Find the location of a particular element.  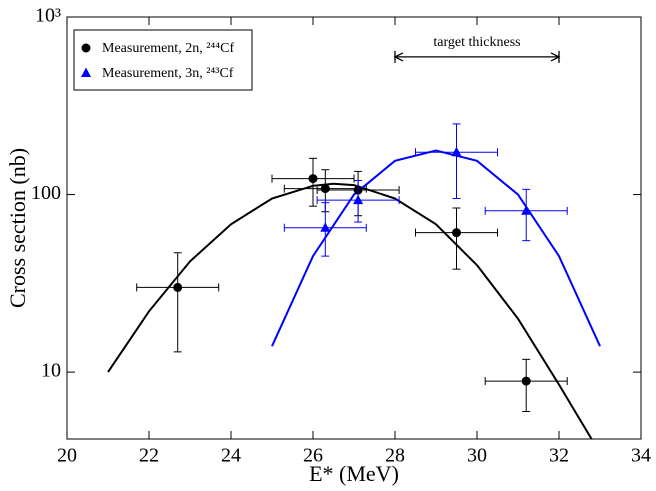

legend-label: Measurement, 3n, ²⁴³Cf is located at coordinates (168, 73).